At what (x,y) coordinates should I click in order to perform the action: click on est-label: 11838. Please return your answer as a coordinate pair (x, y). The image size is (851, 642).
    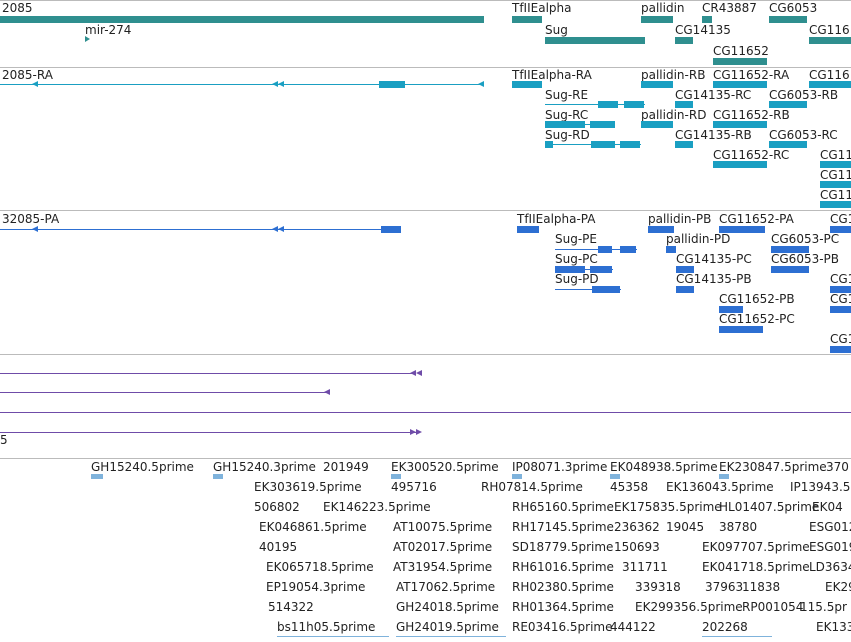
    Looking at the image, I should click on (761, 587).